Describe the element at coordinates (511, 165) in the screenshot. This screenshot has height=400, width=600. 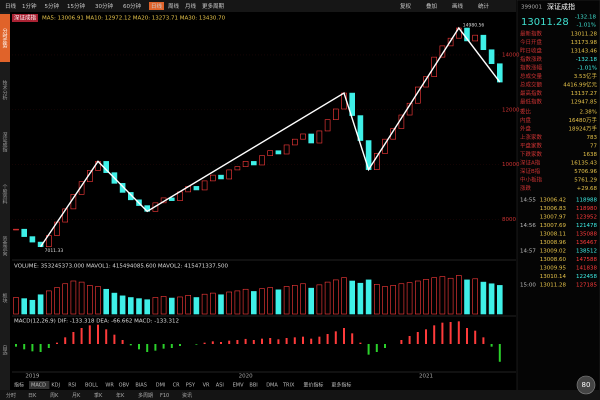
I see `y-tick-label: 10000` at that location.